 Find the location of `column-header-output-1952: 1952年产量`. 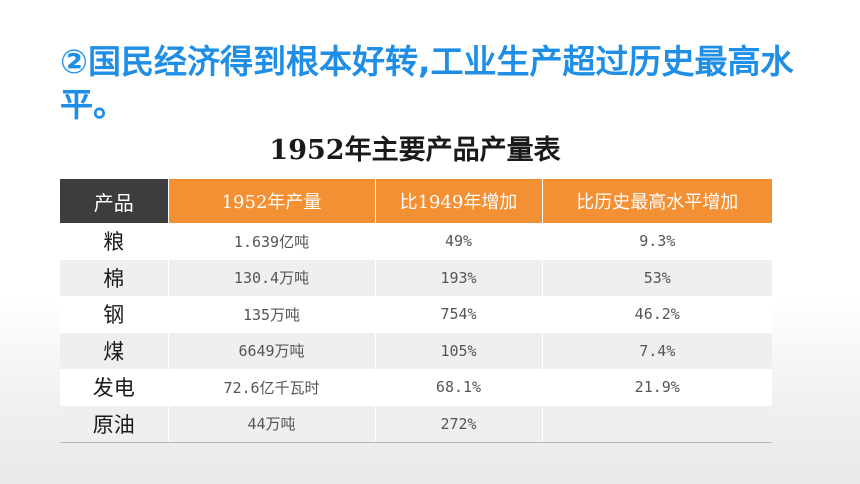

column-header-output-1952: 1952年产量 is located at coordinates (272, 201).